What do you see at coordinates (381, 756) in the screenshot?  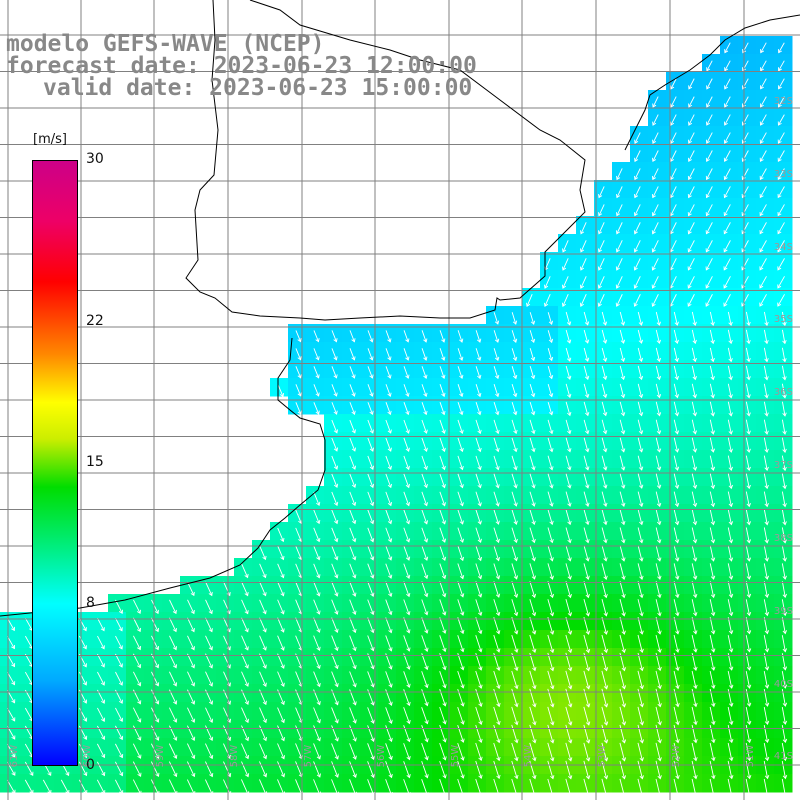 I see `longitude-label: 56W` at bounding box center [381, 756].